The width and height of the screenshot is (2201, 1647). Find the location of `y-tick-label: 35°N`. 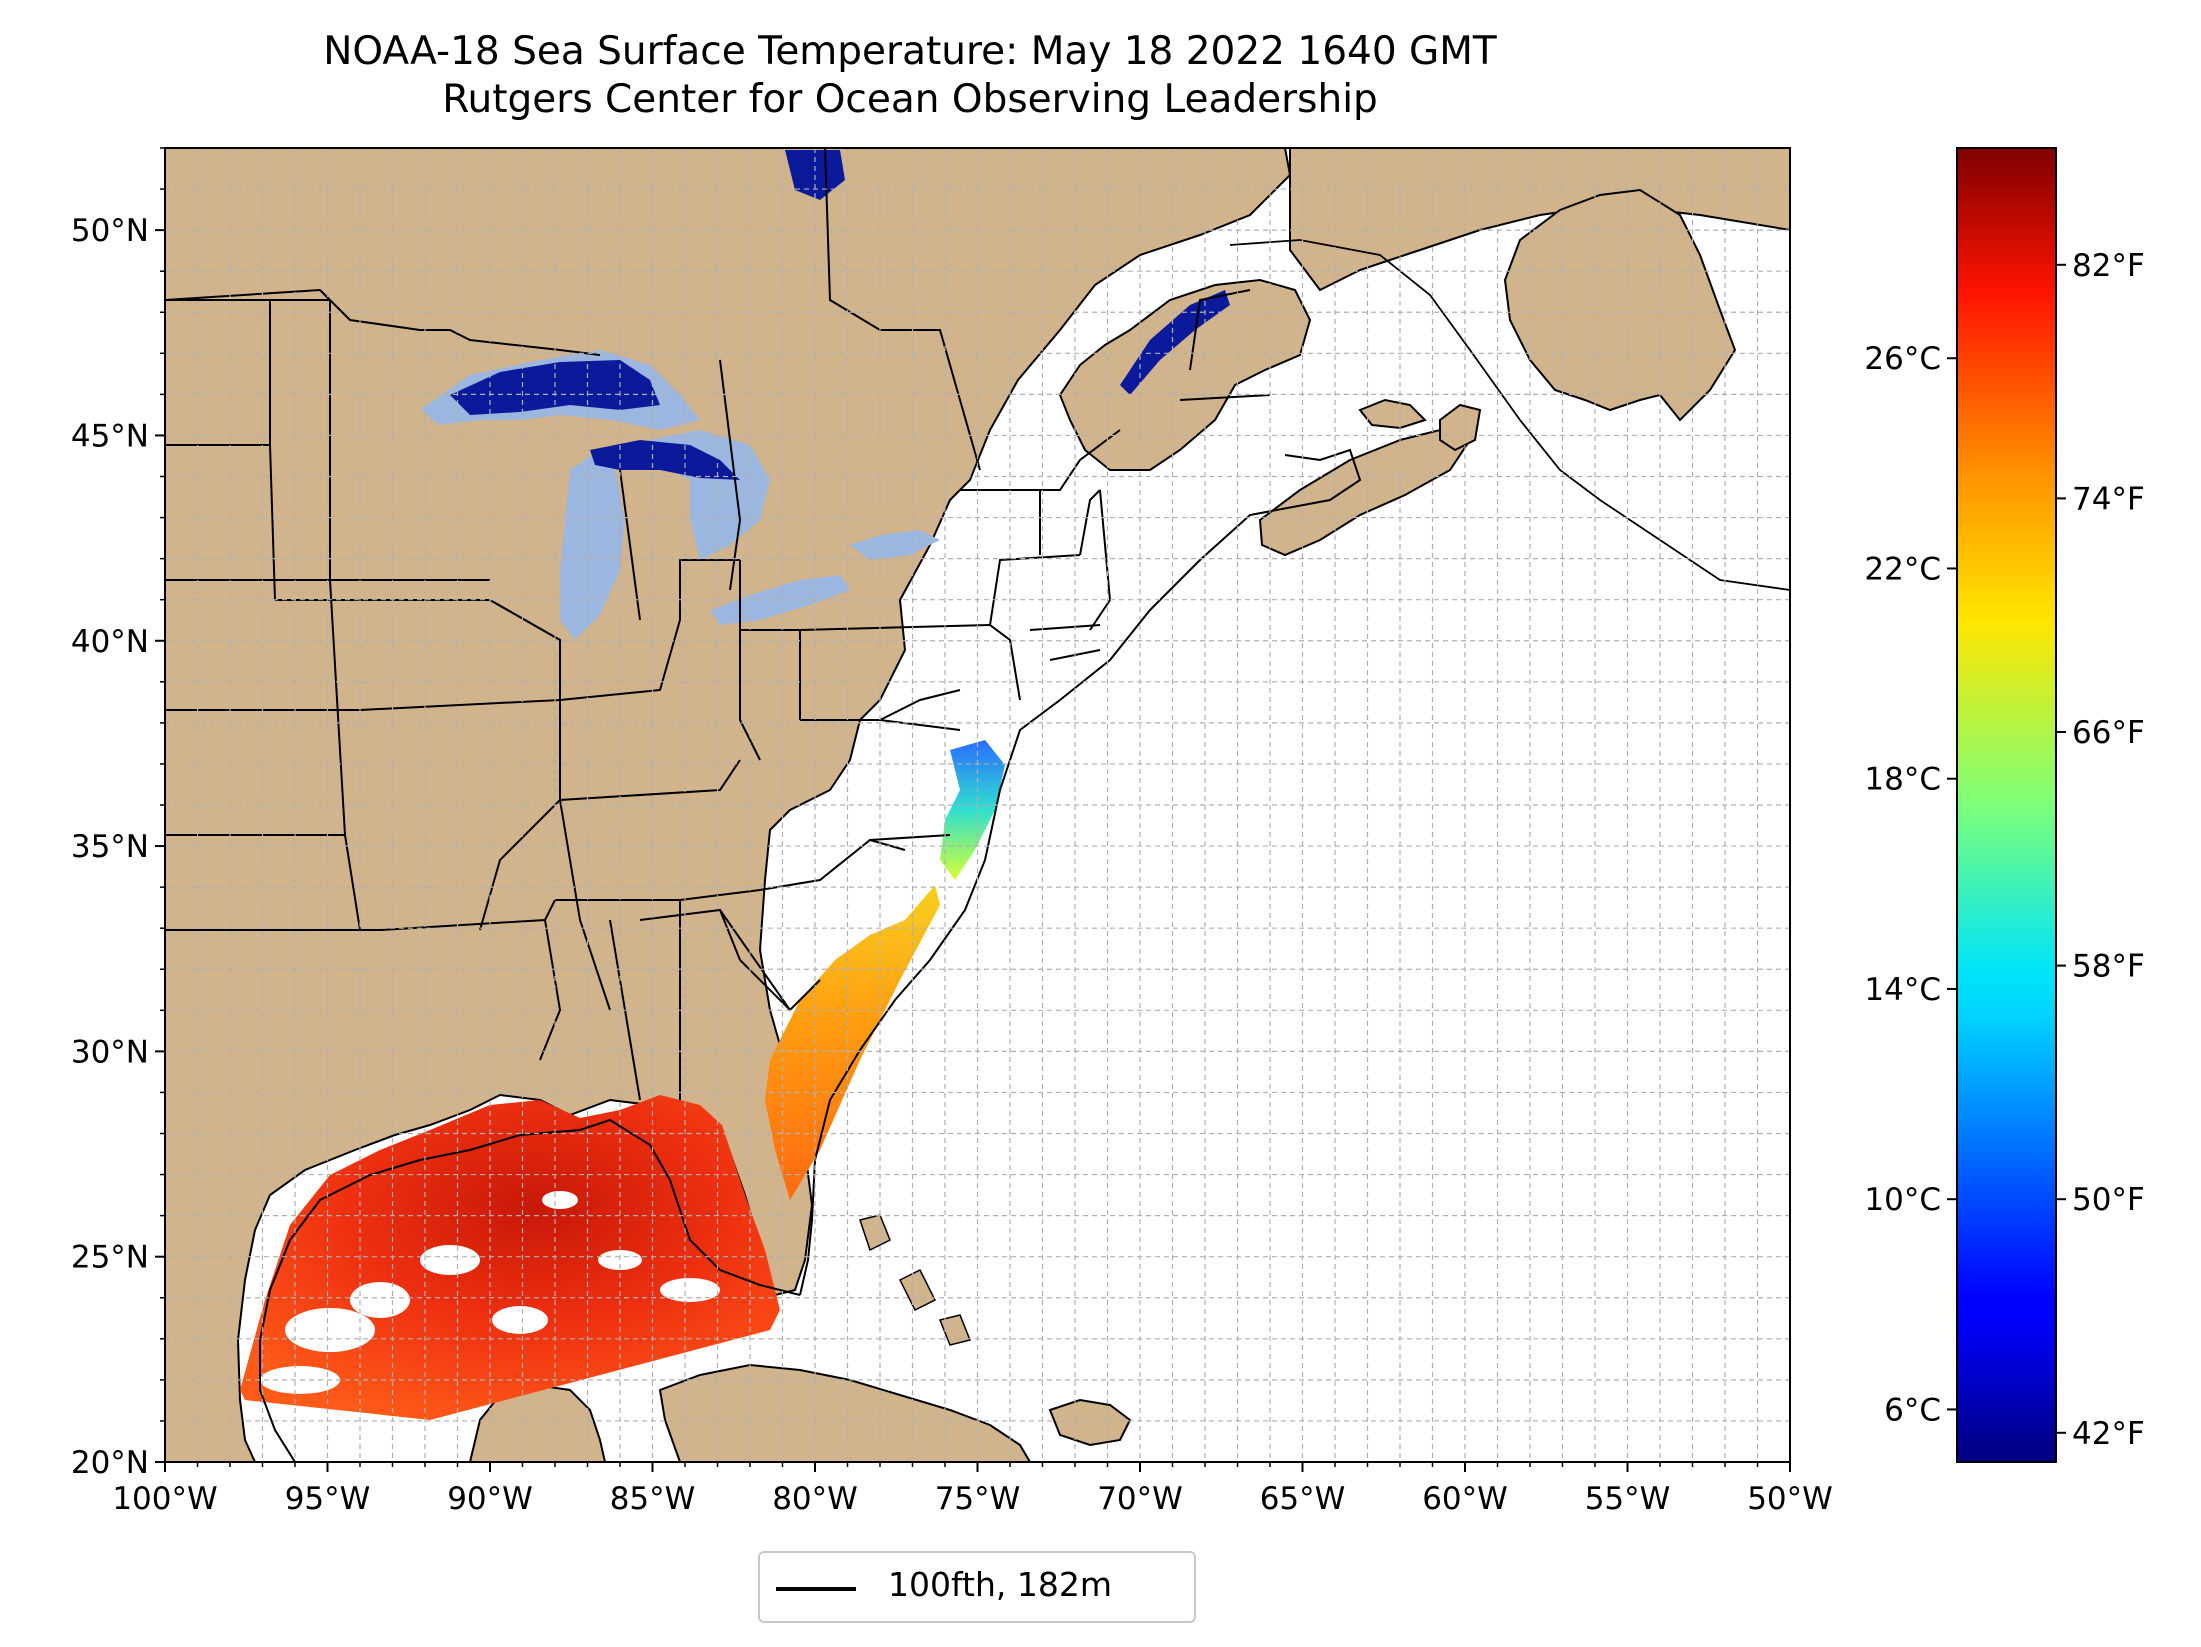

y-tick-label: 35°N is located at coordinates (110, 847).